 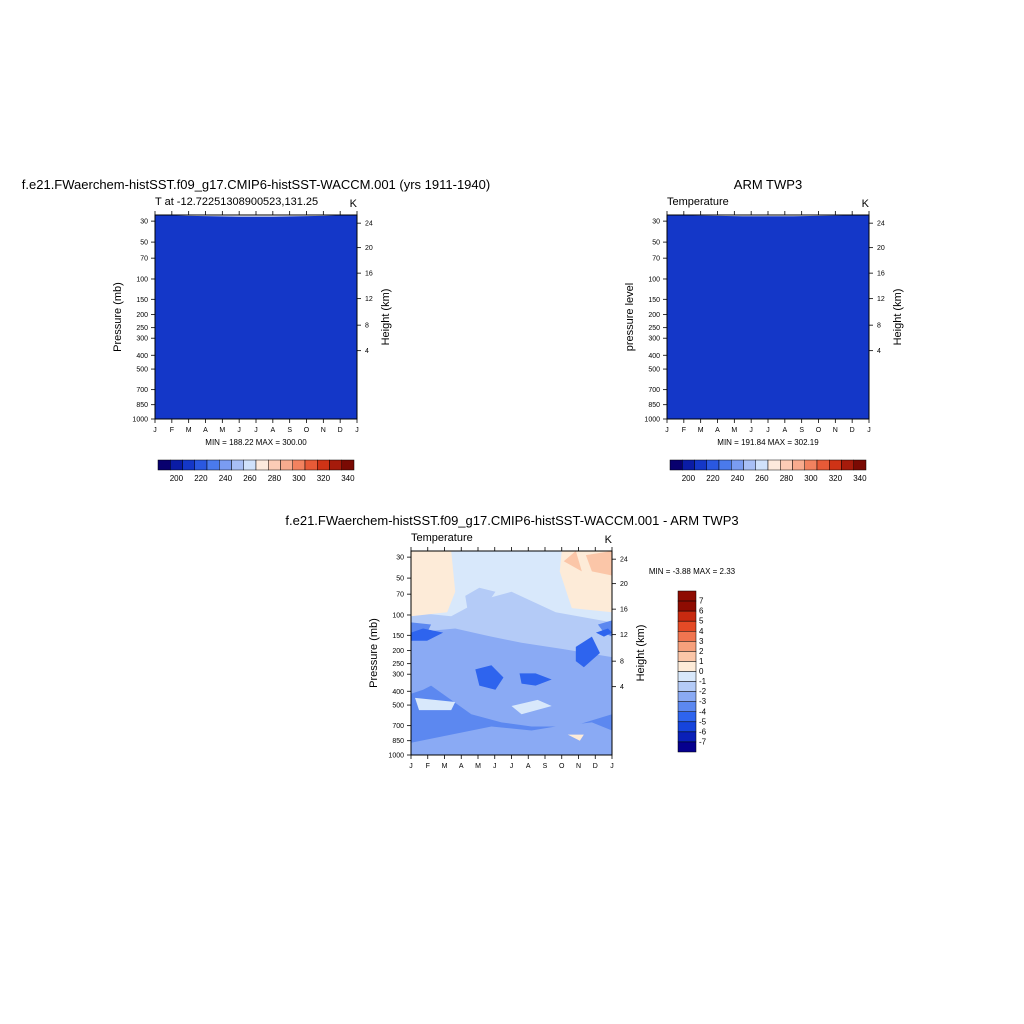 I want to click on x-tick-label: N, so click(x=578, y=766).